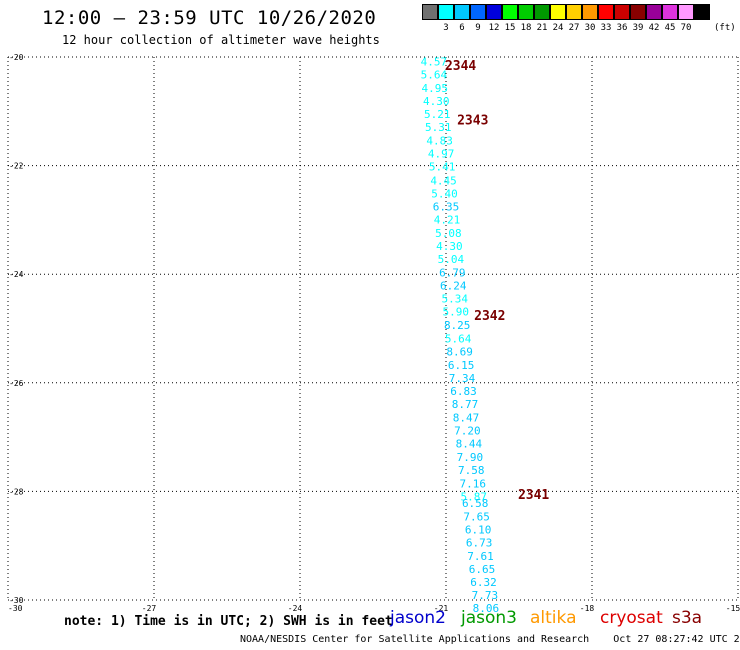 This screenshot has height=650, width=740. Describe the element at coordinates (486, 608) in the screenshot. I see `wave-height-value: 8.06` at that location.